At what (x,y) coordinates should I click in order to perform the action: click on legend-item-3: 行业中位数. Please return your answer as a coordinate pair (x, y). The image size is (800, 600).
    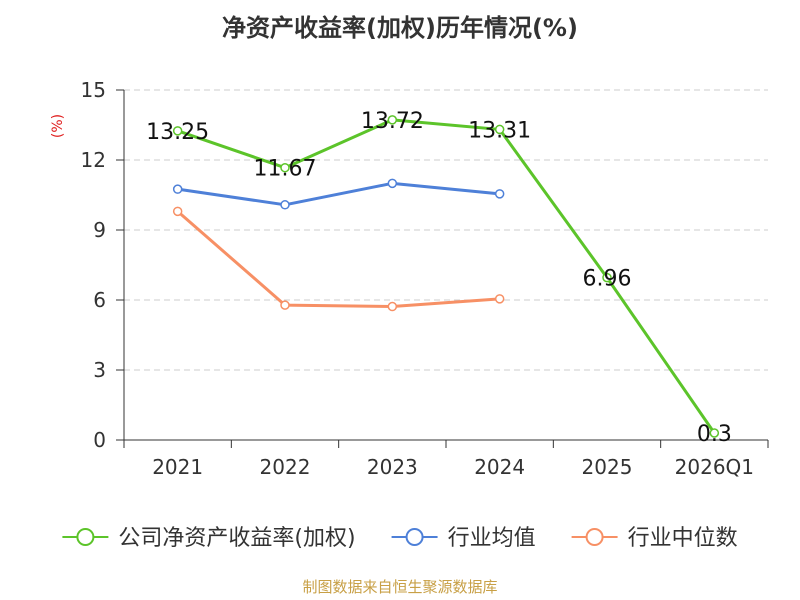
    Looking at the image, I should click on (654, 538).